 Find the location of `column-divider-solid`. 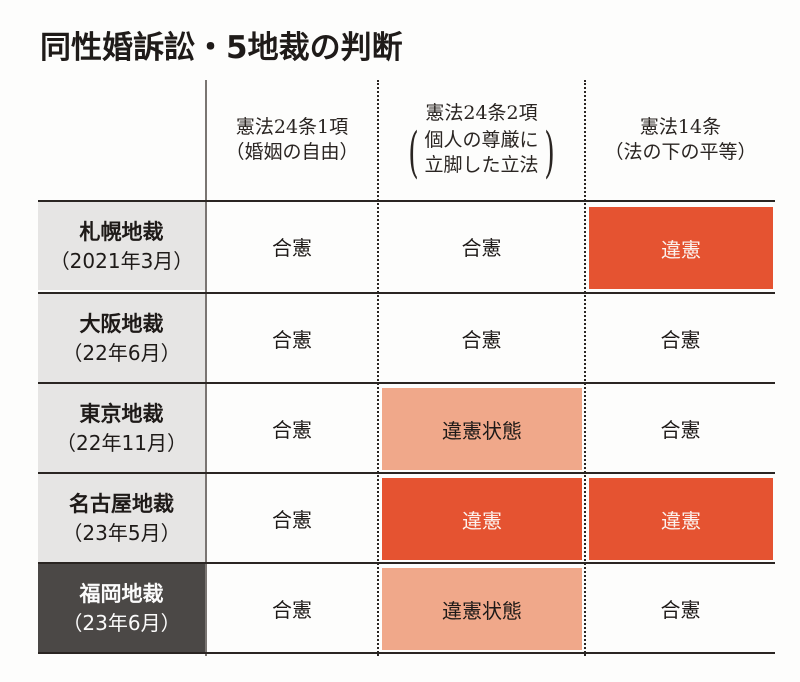

column-divider-solid is located at coordinates (206, 368).